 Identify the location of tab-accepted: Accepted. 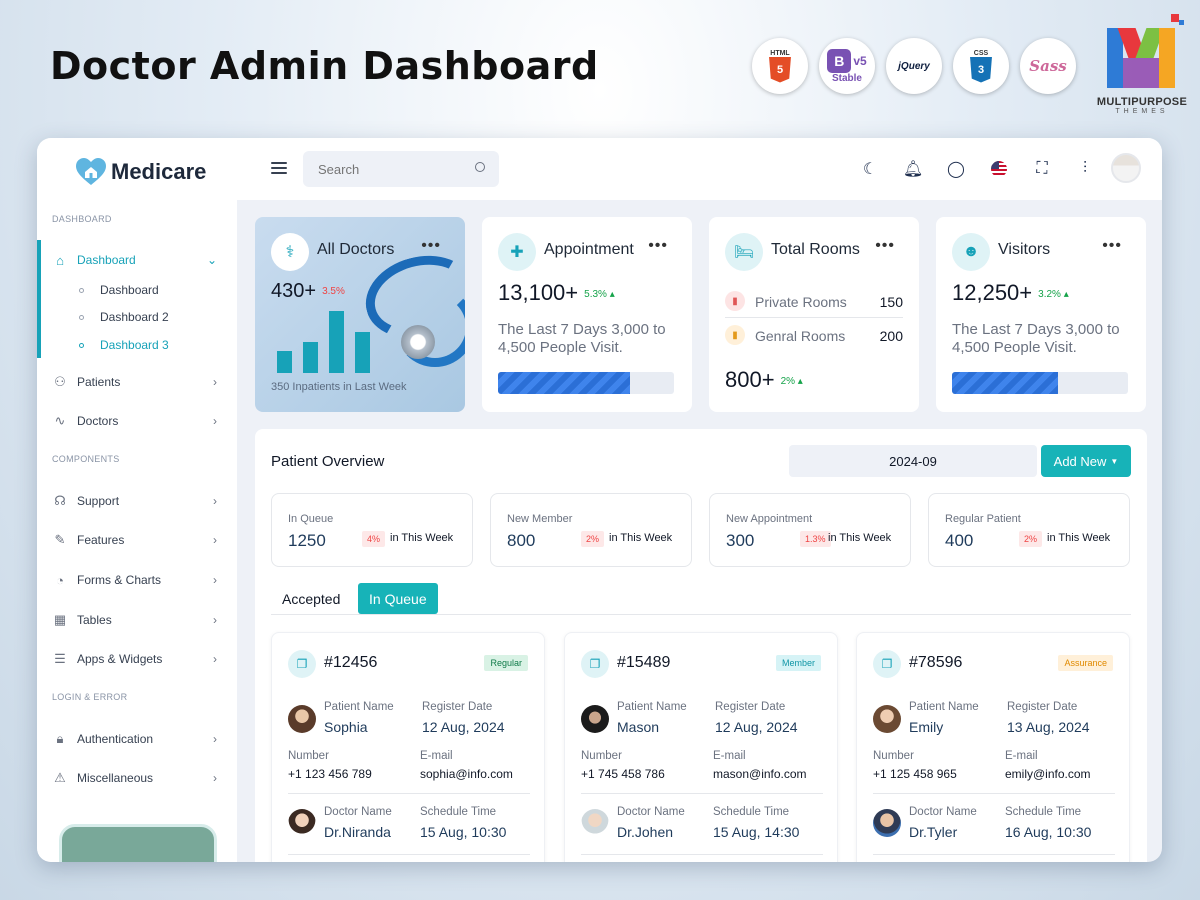
(311, 598).